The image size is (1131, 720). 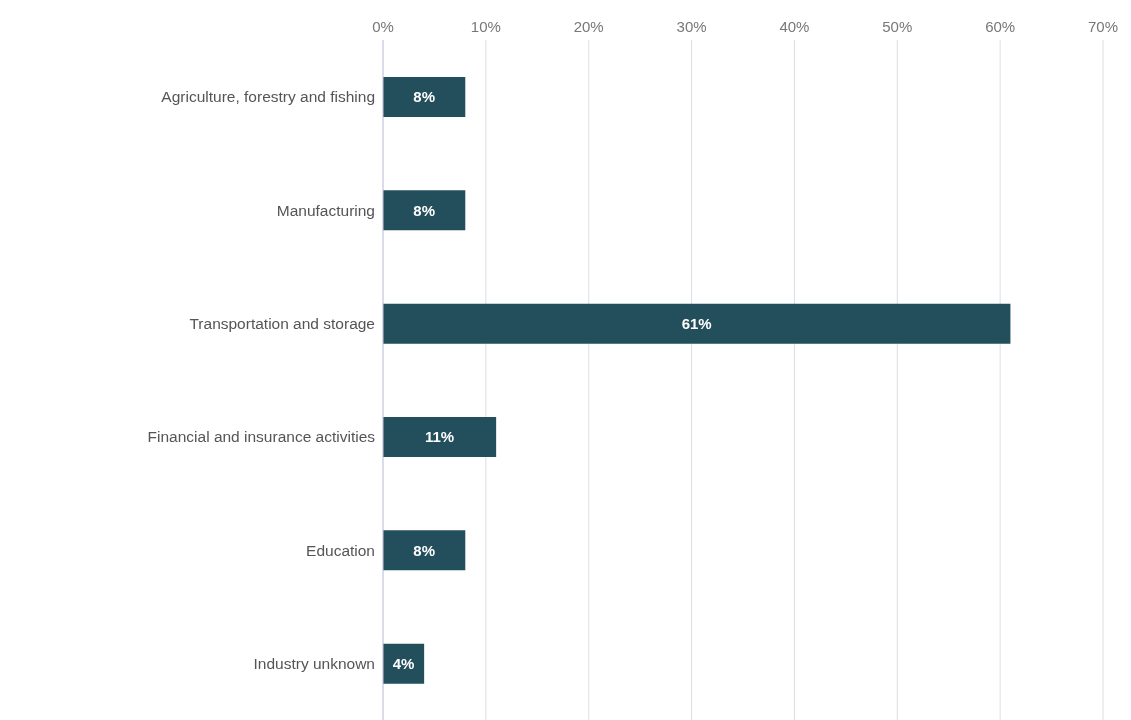 What do you see at coordinates (314, 663) in the screenshot?
I see `y-tick-label: Industry unknown` at bounding box center [314, 663].